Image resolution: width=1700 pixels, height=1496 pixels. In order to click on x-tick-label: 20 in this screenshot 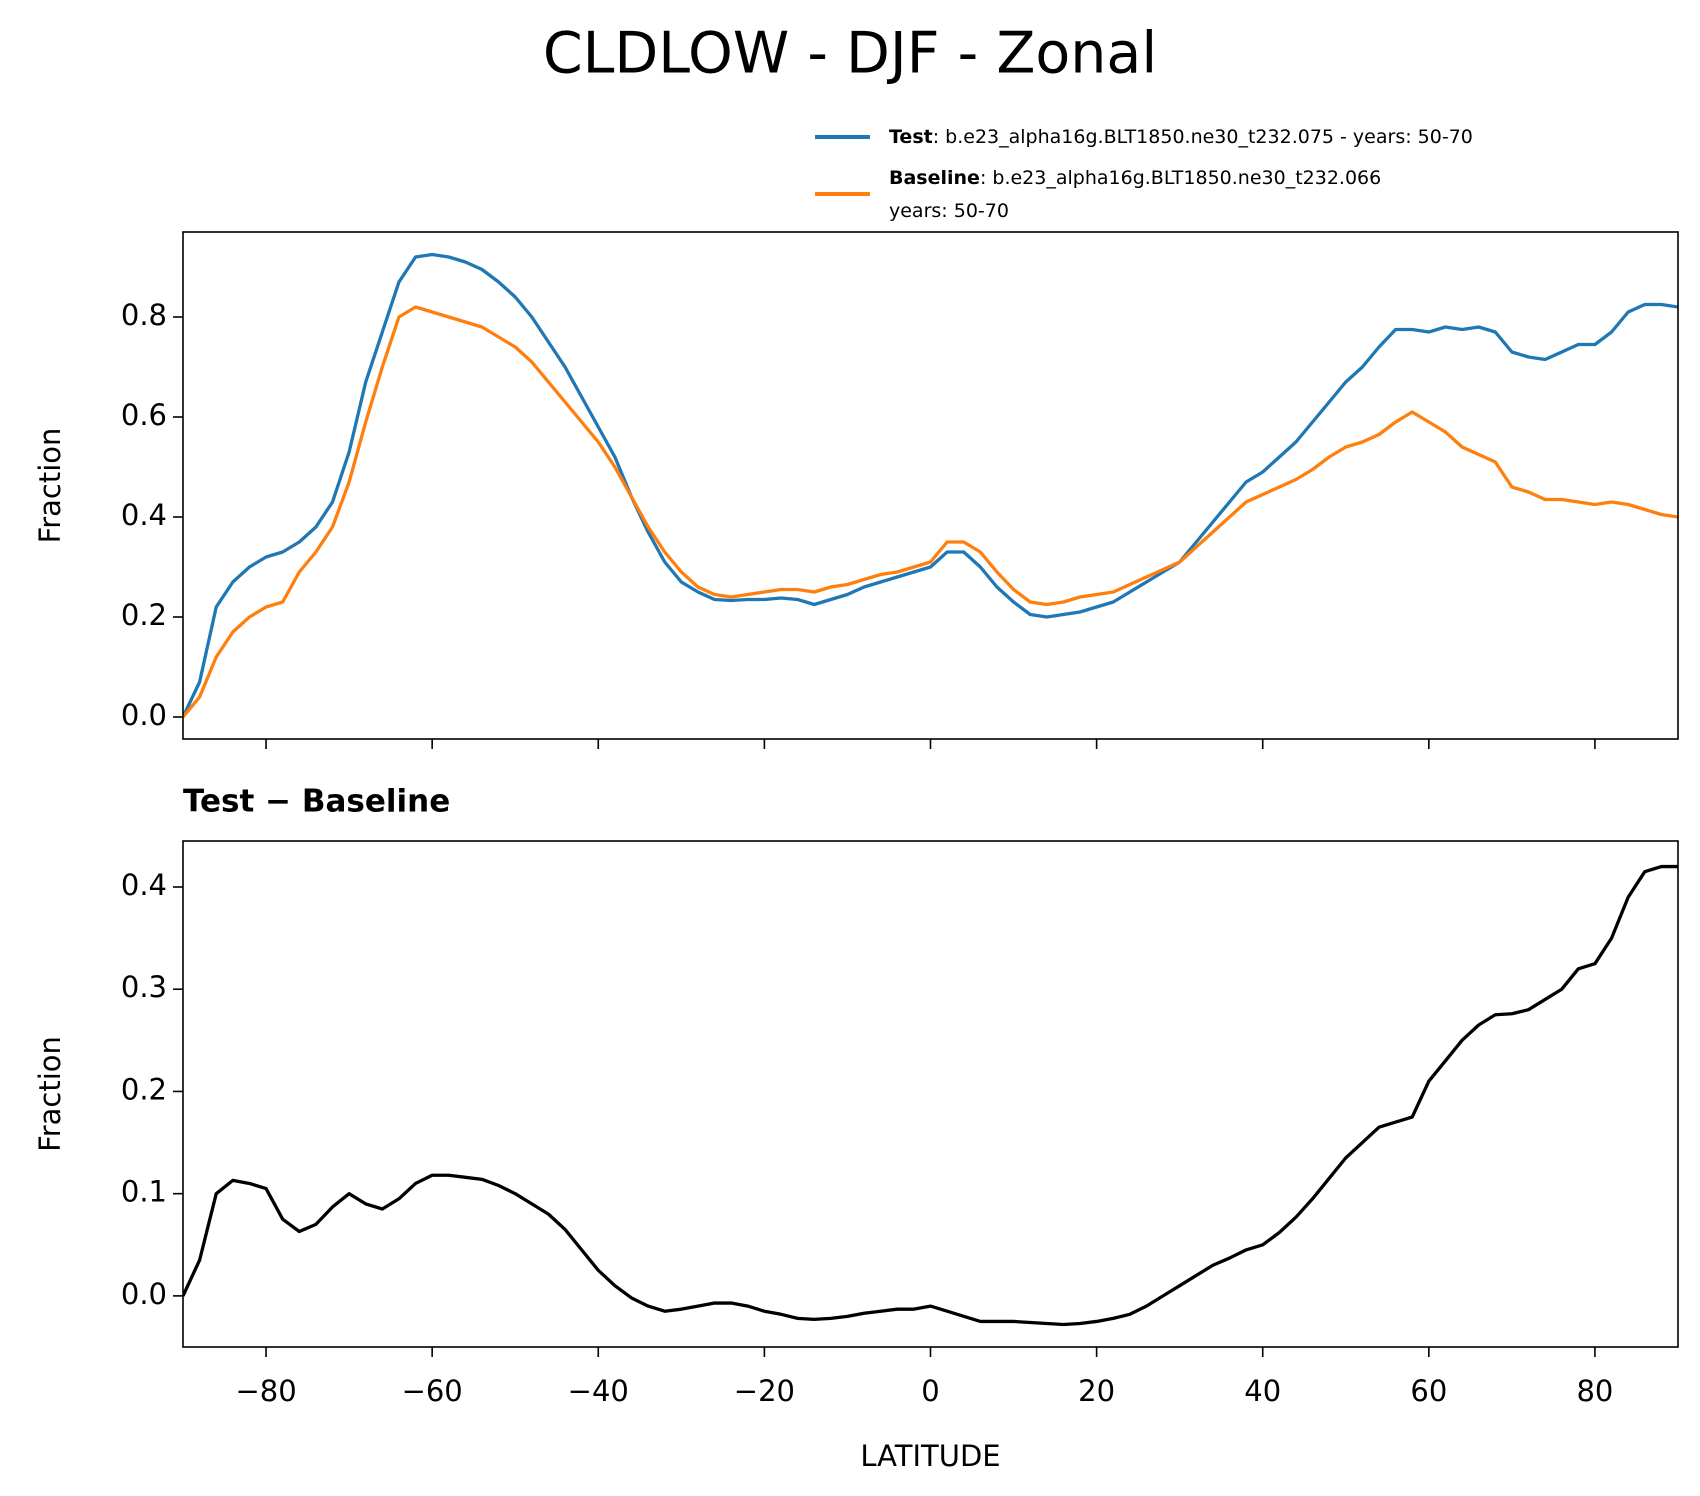, I will do `click(1096, 1391)`.